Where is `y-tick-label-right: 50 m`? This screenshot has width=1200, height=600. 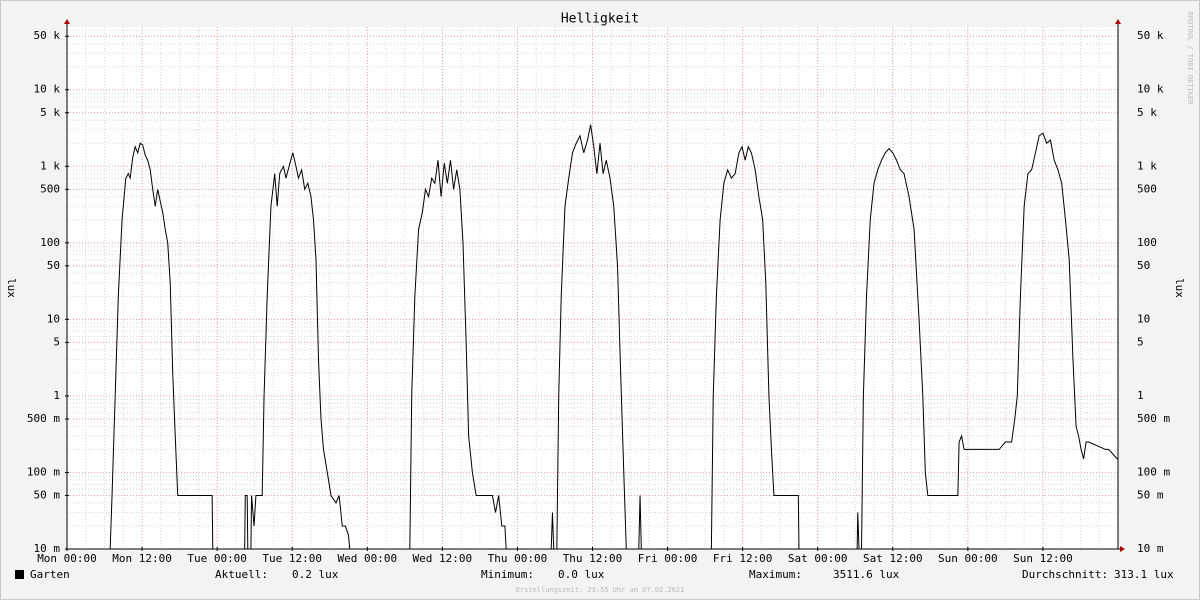 y-tick-label-right: 50 m is located at coordinates (1150, 494).